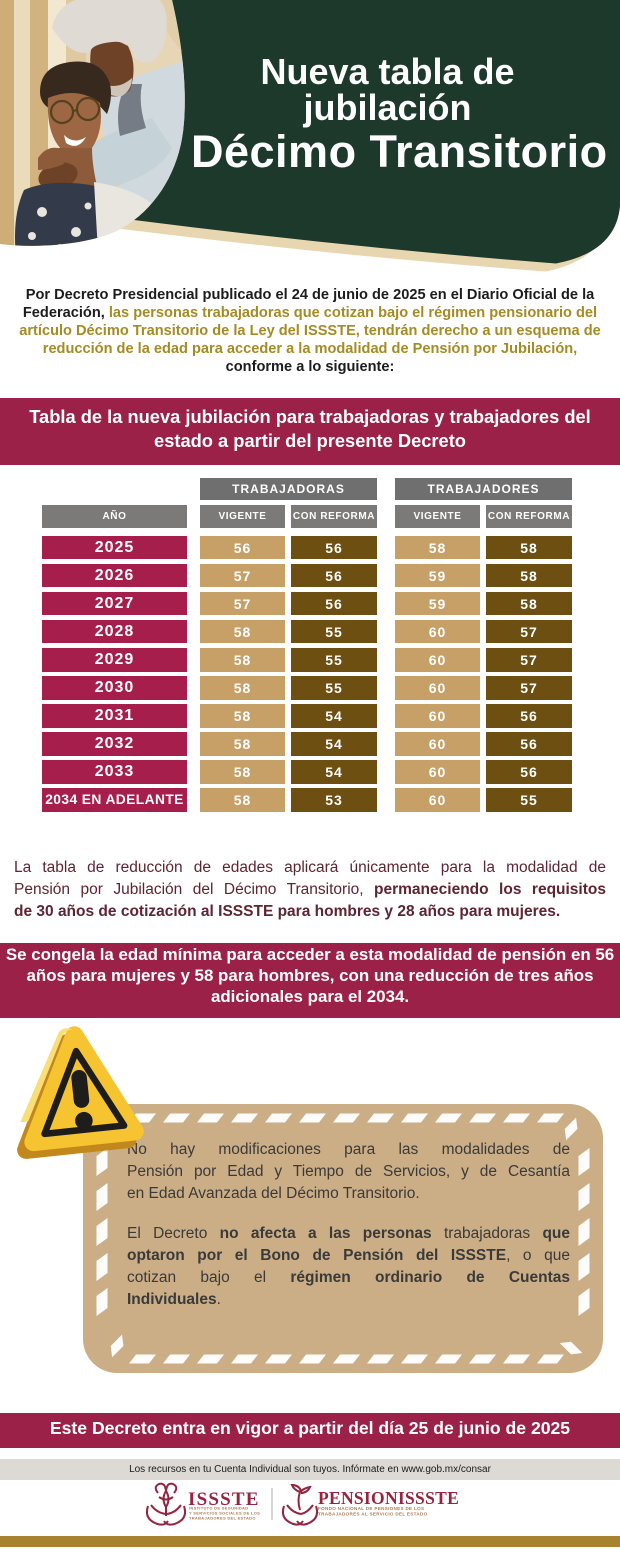  Describe the element at coordinates (371, 1508) in the screenshot. I see `svg-text:FONDO NACIONAL DE PENSIONES DE: FONDO NACIONAL DE PENSIONES DE LOS` at that location.